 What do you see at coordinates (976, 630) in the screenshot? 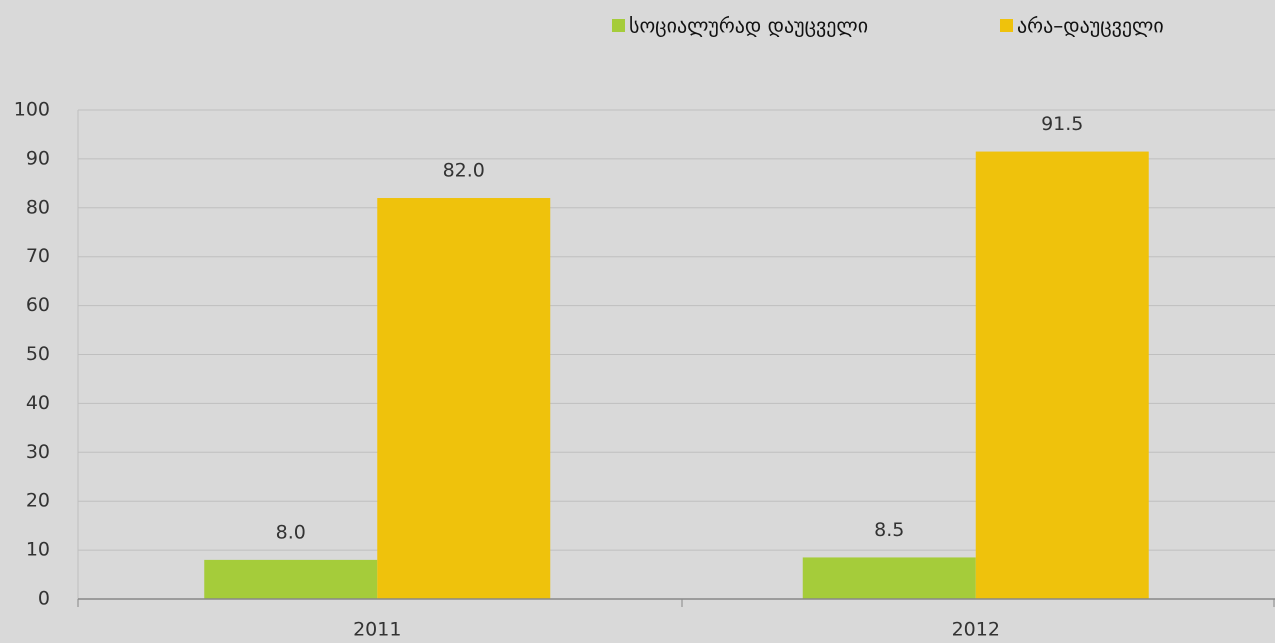
I see `x-tick-label: 2012` at bounding box center [976, 630].